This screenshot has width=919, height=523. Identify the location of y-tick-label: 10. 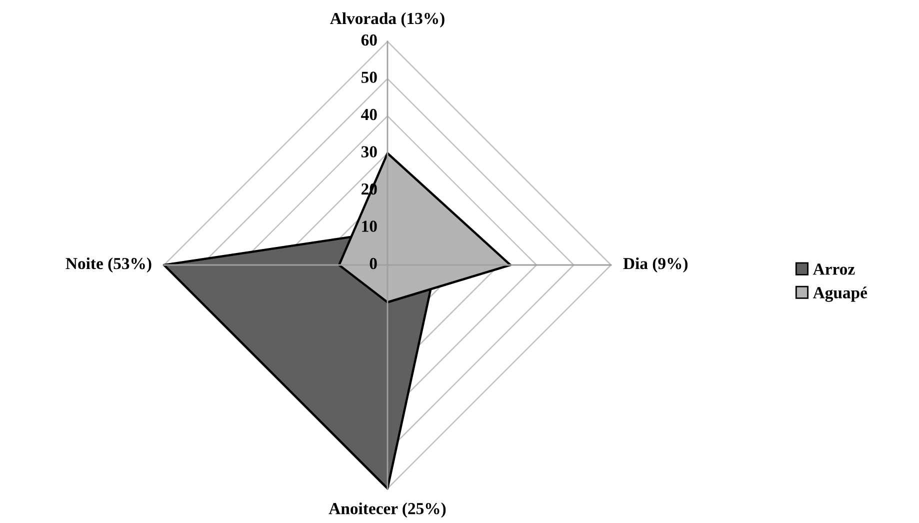
(369, 226).